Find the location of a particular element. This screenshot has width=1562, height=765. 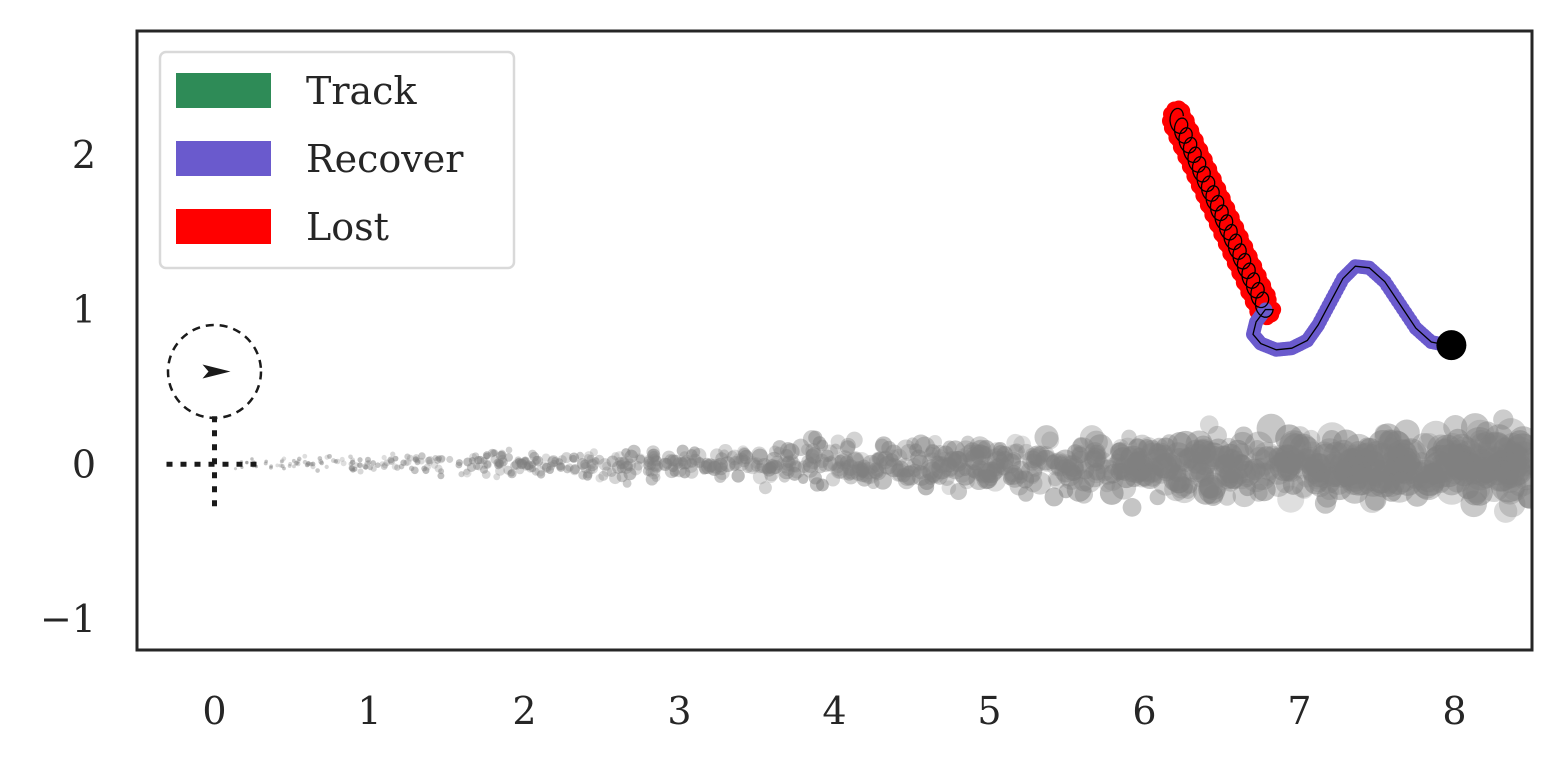

legend: Track Recover Lost is located at coordinates (337, 160).